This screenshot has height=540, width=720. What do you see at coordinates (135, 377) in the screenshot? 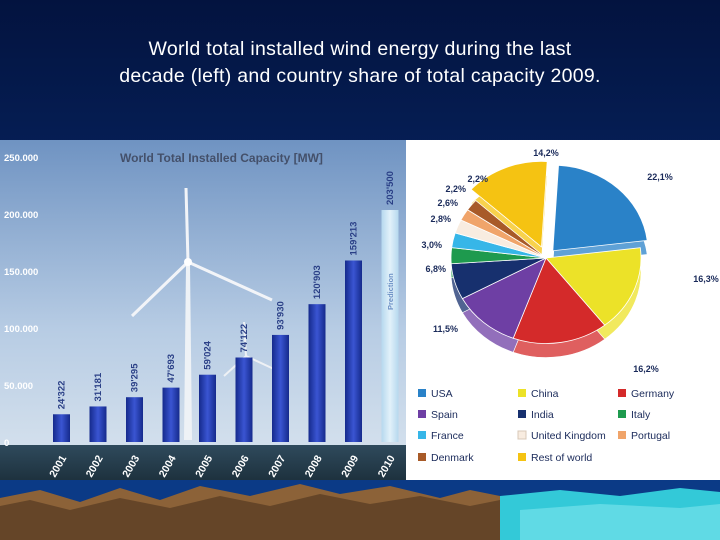
I see `bar-value-label: 39'295` at bounding box center [135, 377].